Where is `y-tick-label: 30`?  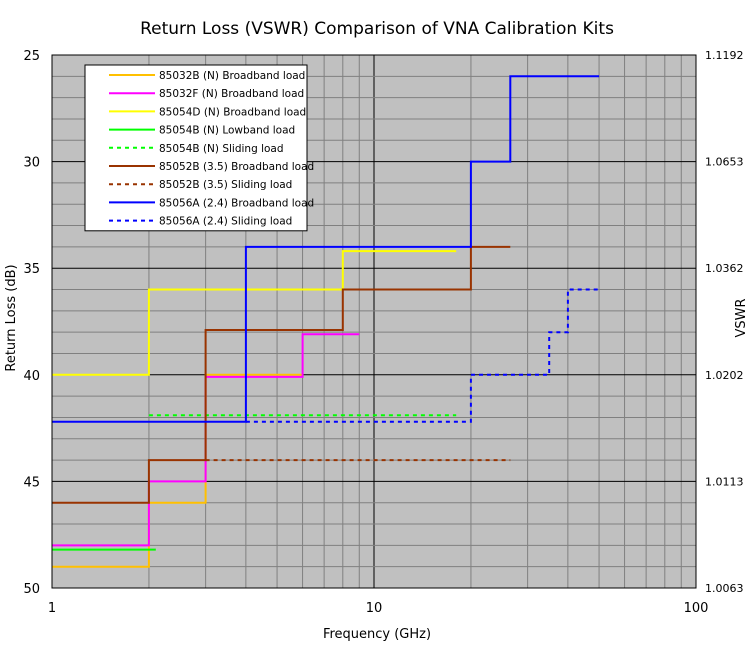 y-tick-label: 30 is located at coordinates (31, 163).